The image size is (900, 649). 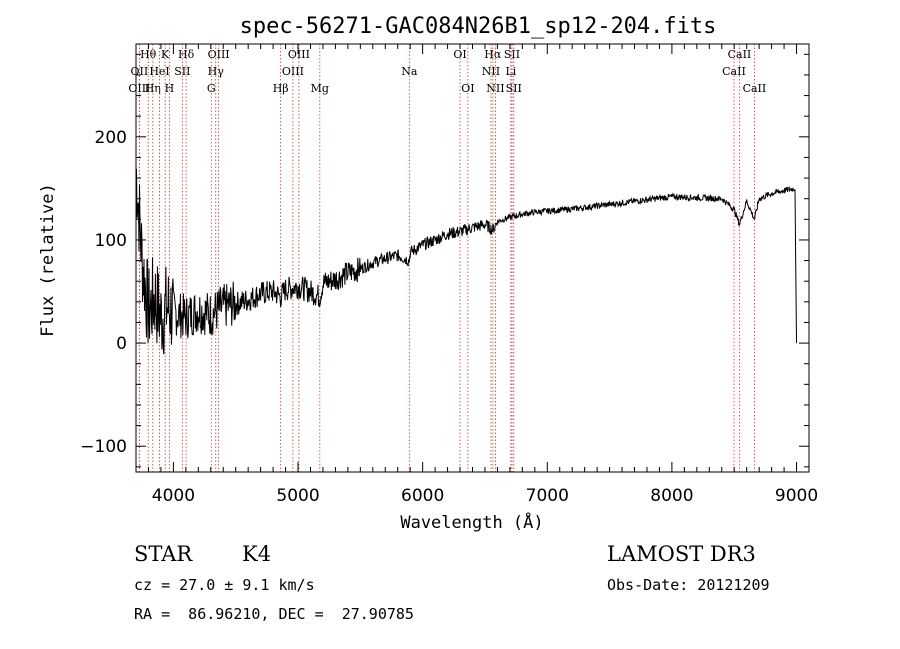 I want to click on line-label: Hθ, so click(x=148, y=54).